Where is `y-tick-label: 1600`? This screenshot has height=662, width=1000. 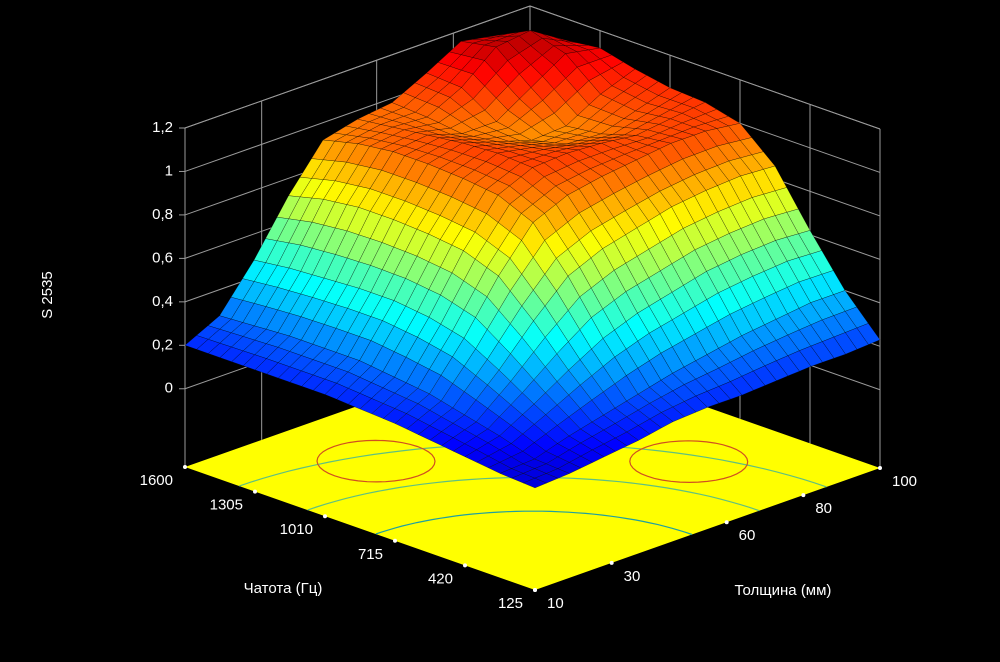 y-tick-label: 1600 is located at coordinates (156, 480).